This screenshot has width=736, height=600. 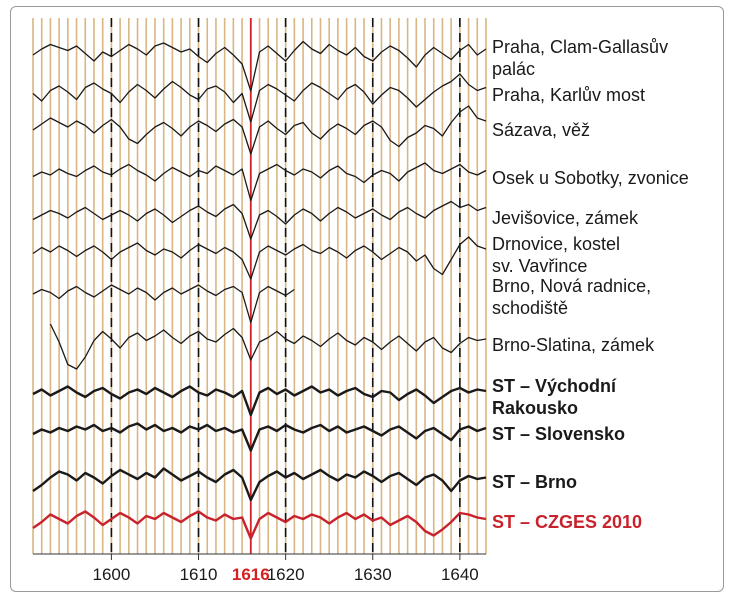 What do you see at coordinates (554, 386) in the screenshot?
I see `series-label: ST – Východní` at bounding box center [554, 386].